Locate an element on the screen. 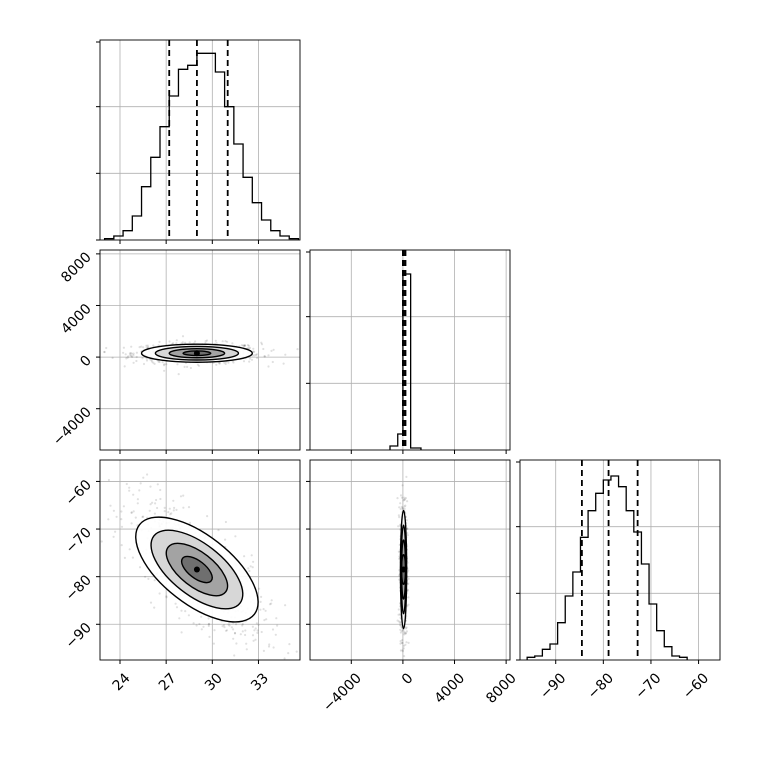 The image size is (760, 760). density-peak is located at coordinates (196, 353).